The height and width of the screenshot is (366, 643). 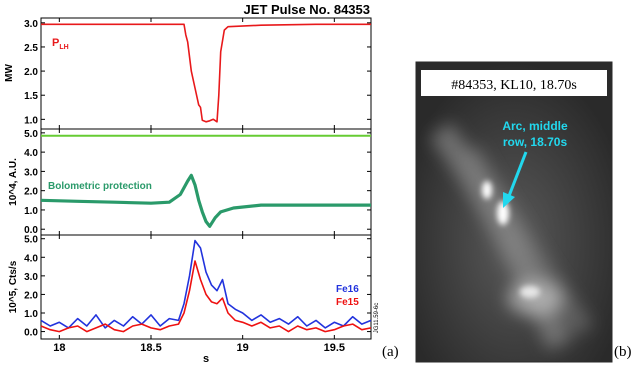 What do you see at coordinates (13, 182) in the screenshot?
I see `panel-bolometry-ylabel: 10^4, A.U.` at bounding box center [13, 182].